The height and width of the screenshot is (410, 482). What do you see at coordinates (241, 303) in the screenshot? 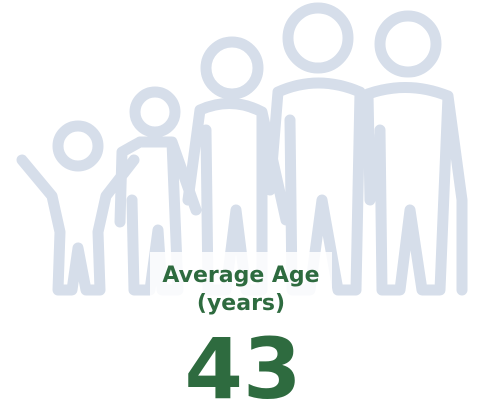
I see `stat-label: (years)` at bounding box center [241, 303].